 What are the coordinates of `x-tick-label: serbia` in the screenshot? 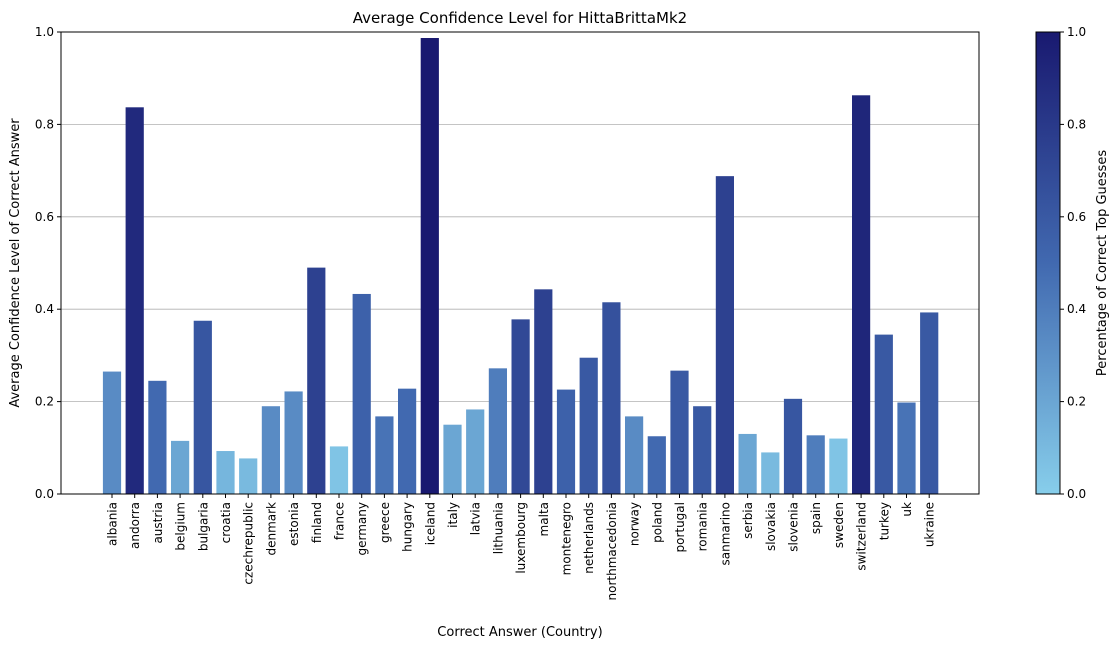 It's located at (748, 520).